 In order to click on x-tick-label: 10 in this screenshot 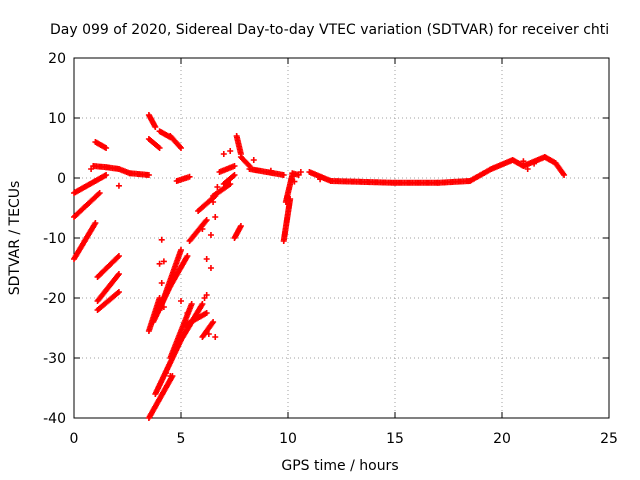, I will do `click(288, 439)`.